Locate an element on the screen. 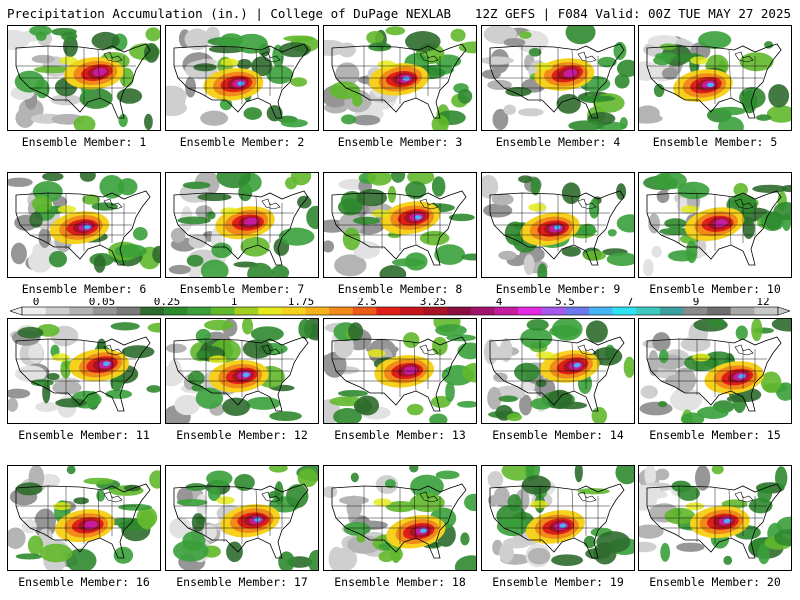 This screenshot has height=600, width=800. ensemble-member-label: Ensemble Member: 2 is located at coordinates (242, 142).